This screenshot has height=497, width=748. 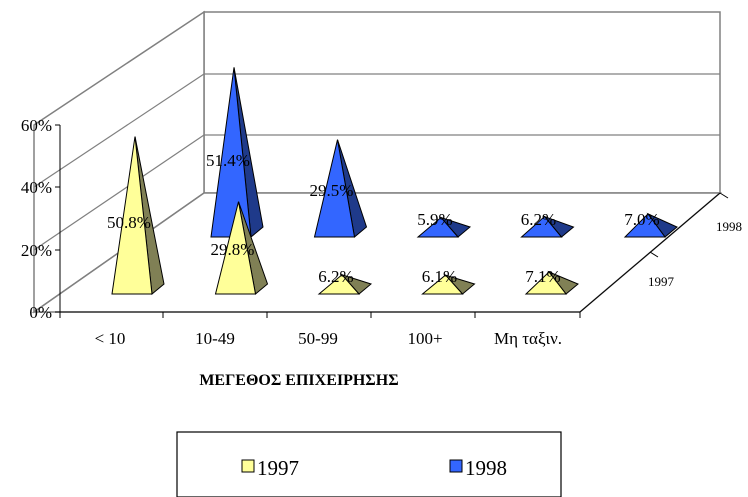 I want to click on x-tick-label: 50-99, so click(x=318, y=338).